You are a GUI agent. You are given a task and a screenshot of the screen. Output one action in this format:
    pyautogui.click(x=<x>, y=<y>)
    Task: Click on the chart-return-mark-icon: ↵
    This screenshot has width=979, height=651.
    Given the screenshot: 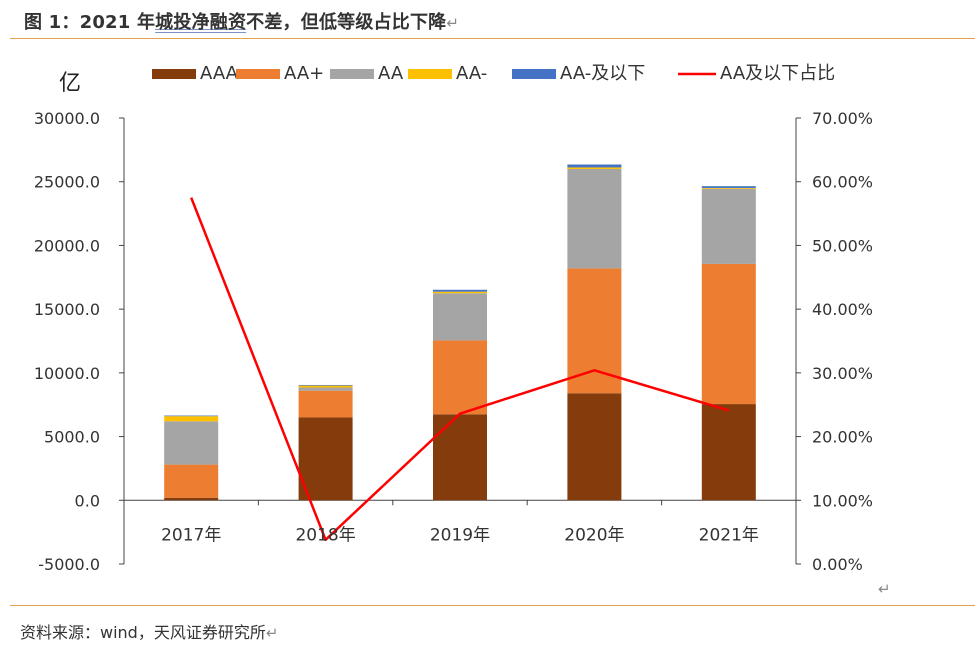 What is the action you would take?
    pyautogui.click(x=884, y=589)
    